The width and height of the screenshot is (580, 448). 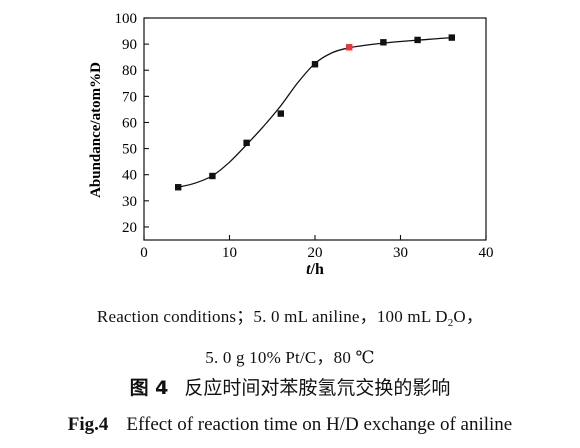 What do you see at coordinates (468, 316) in the screenshot?
I see `conditions-text-end: O，` at bounding box center [468, 316].